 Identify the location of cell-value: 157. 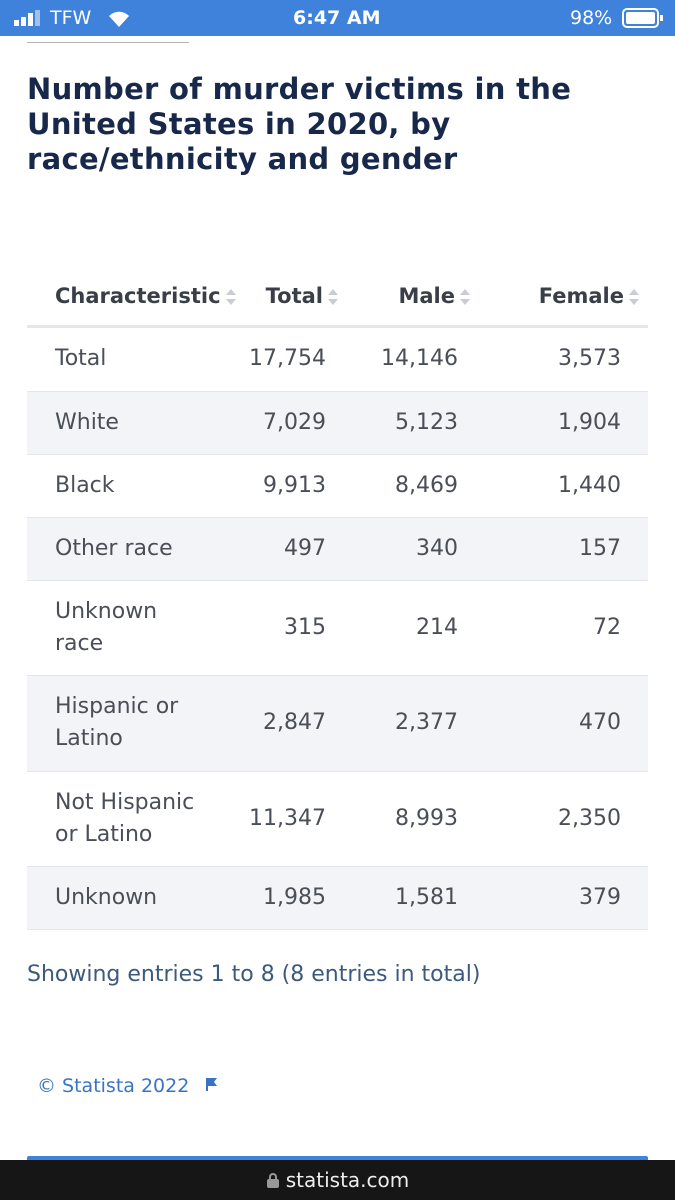
(564, 549).